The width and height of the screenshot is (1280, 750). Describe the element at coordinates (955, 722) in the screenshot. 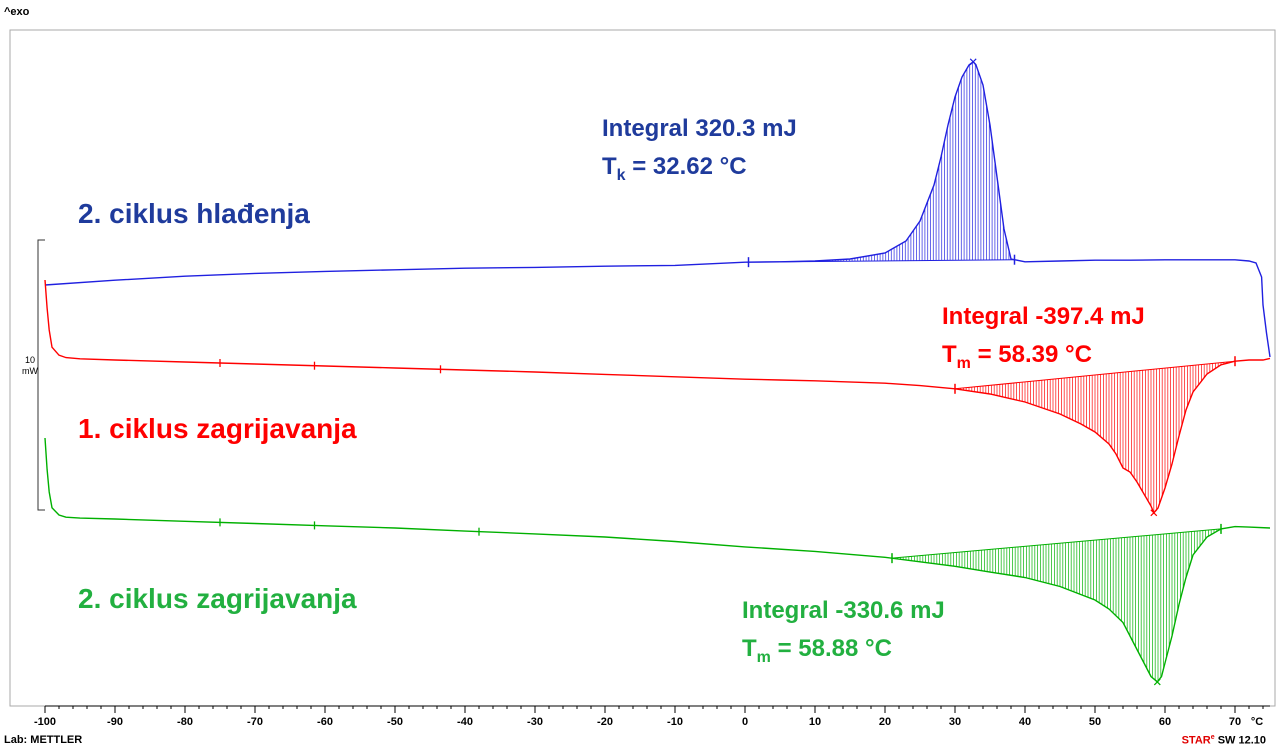

I see `x-tick-label: 30` at that location.